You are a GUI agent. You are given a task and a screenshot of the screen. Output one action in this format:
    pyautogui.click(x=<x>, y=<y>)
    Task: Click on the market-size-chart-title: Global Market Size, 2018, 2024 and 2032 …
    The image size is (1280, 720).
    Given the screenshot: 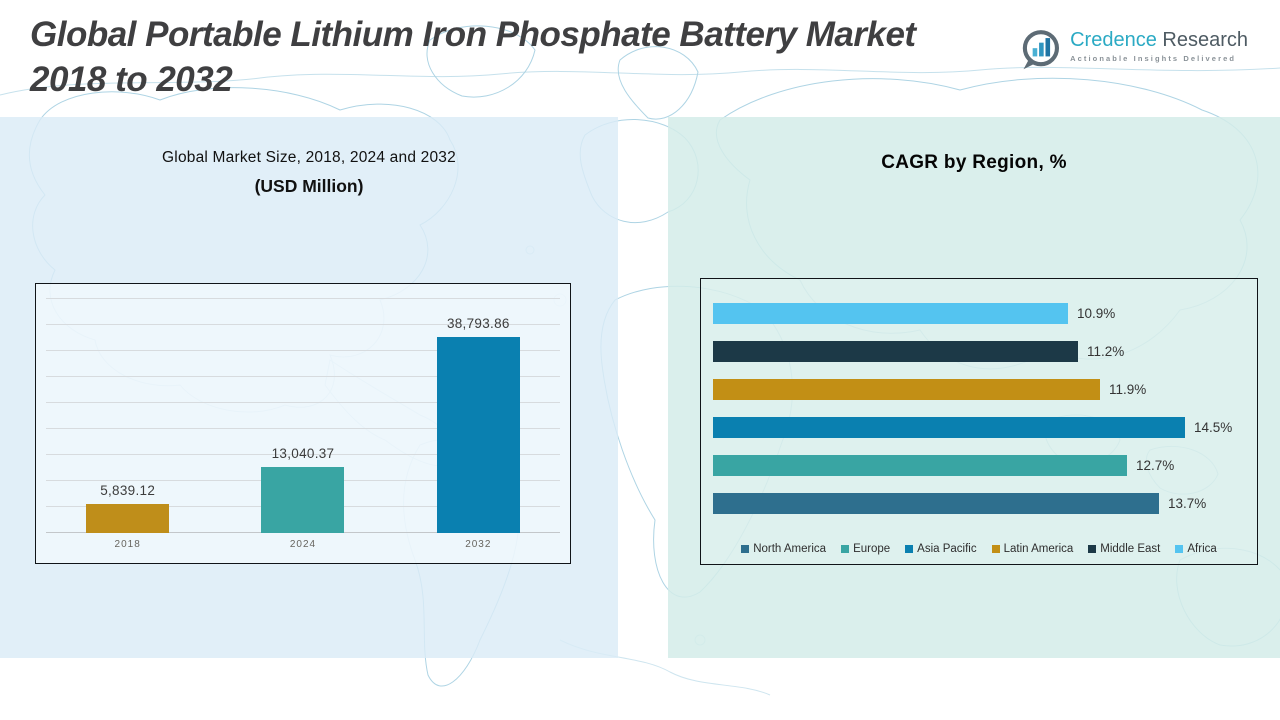 What is the action you would take?
    pyautogui.click(x=309, y=173)
    